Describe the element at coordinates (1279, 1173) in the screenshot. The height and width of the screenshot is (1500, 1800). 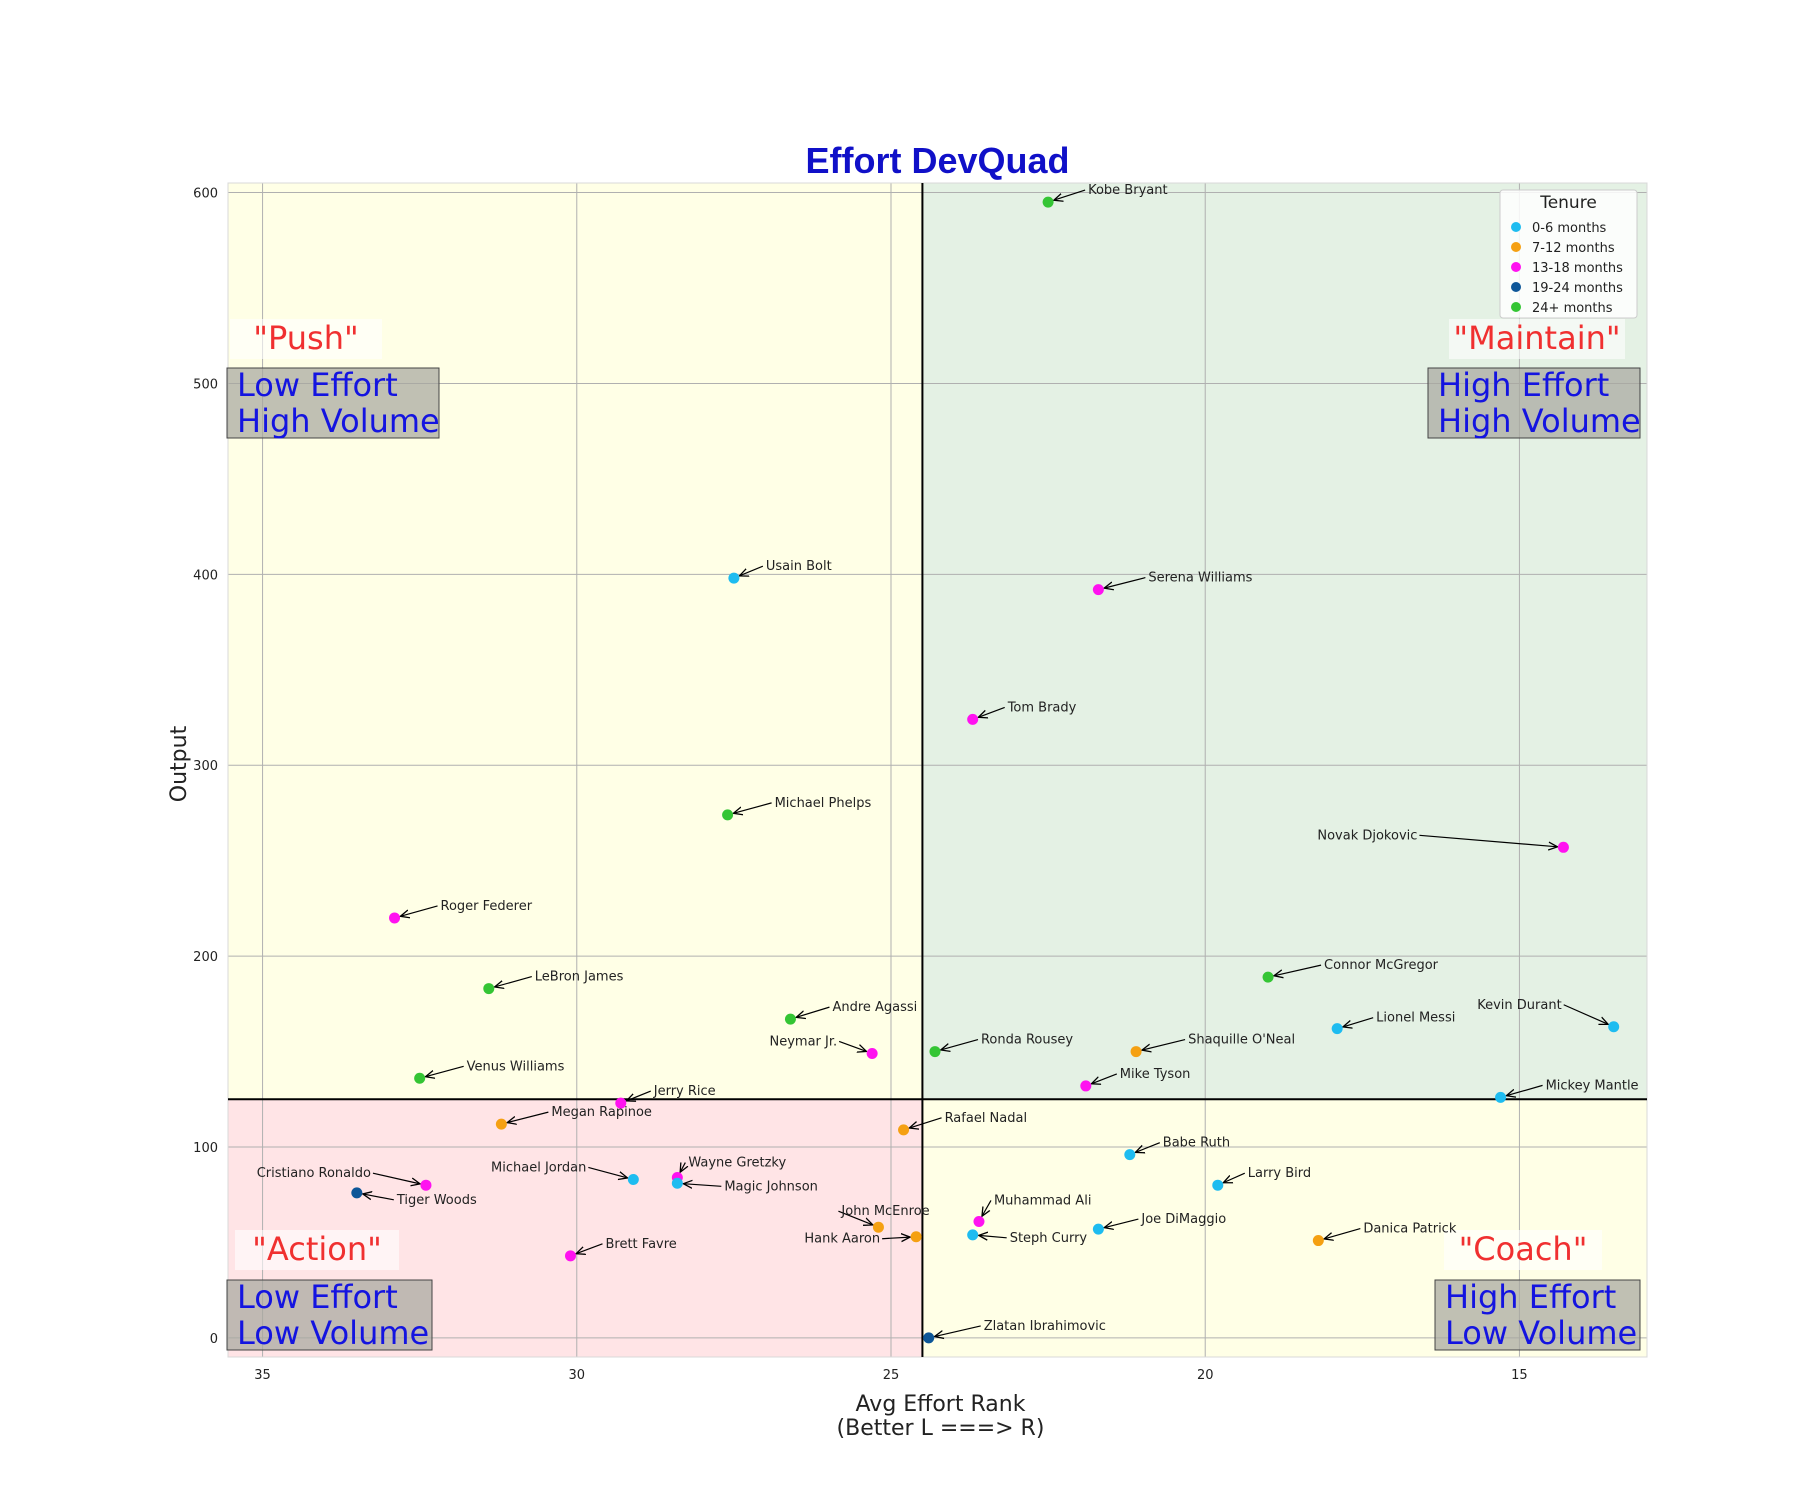
I see `point-label: Larry Bird` at that location.